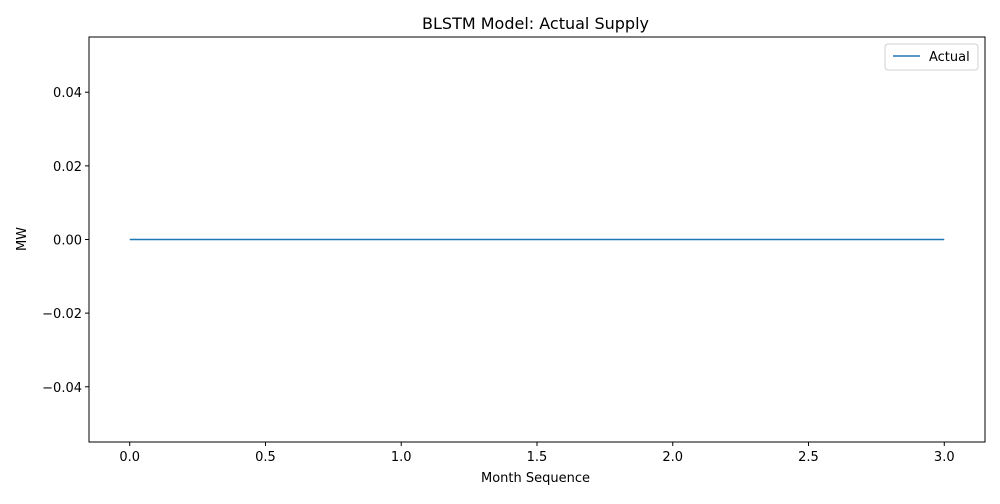  Describe the element at coordinates (22, 239) in the screenshot. I see `y-axis-label: MW` at that location.